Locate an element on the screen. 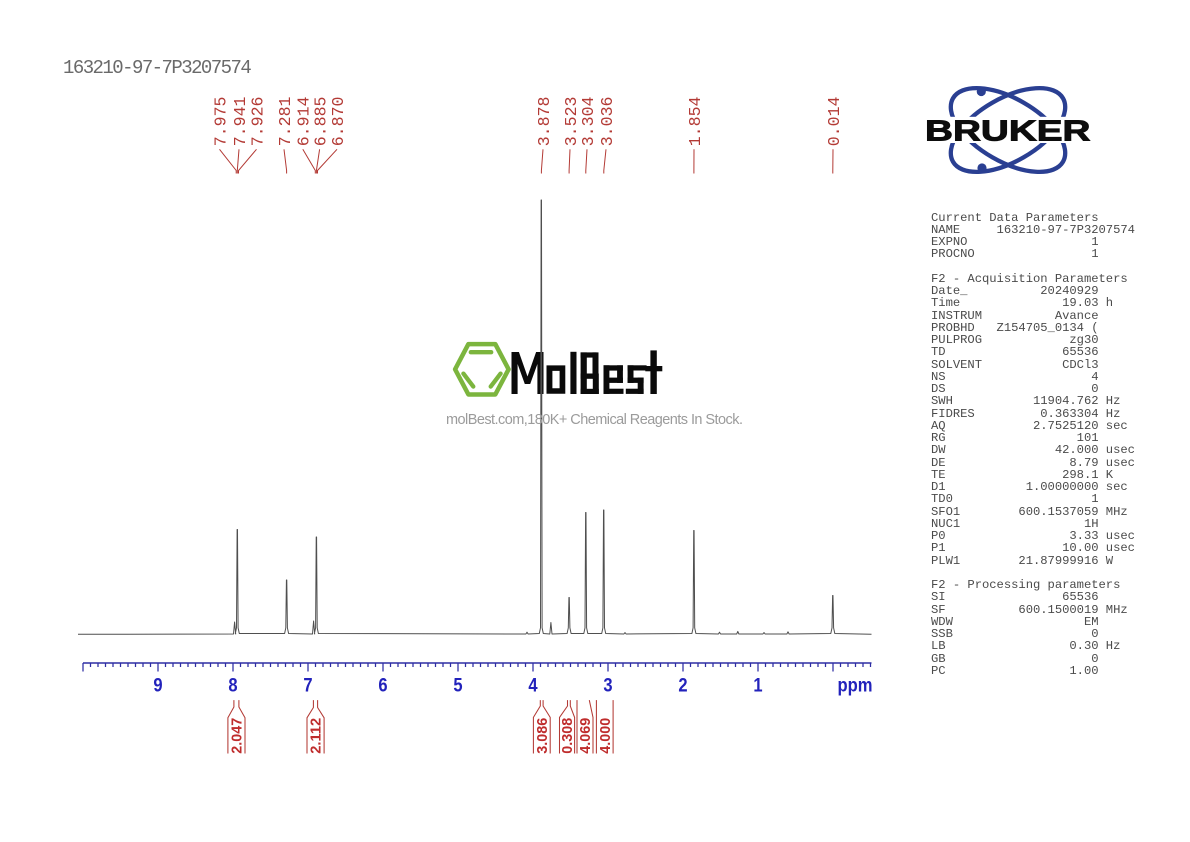 The width and height of the screenshot is (1190, 842). svg-text: 3.878 is located at coordinates (544, 122).